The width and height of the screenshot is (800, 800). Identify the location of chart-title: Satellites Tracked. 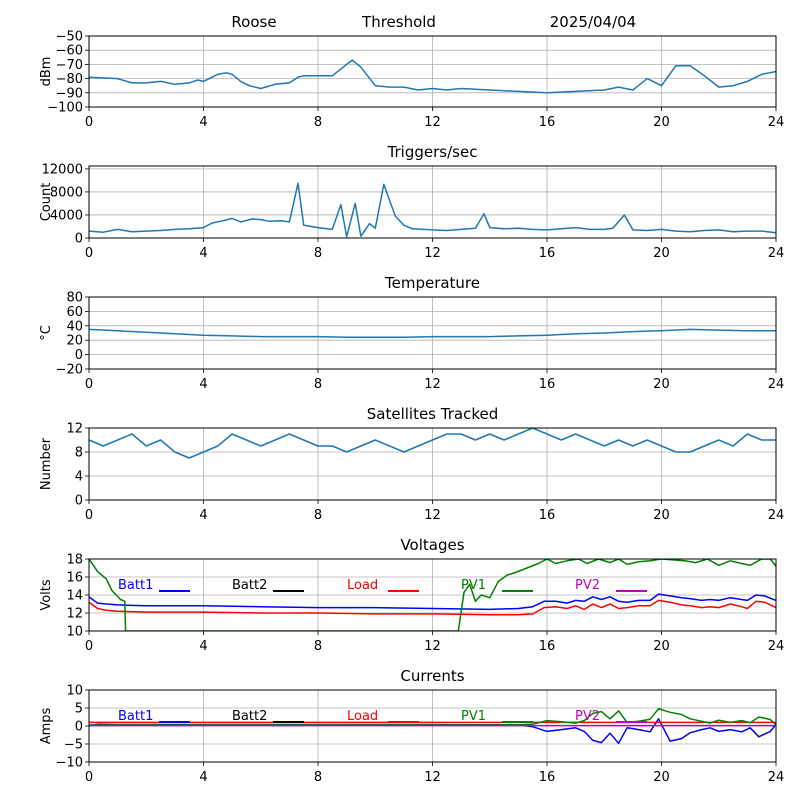
(432, 414).